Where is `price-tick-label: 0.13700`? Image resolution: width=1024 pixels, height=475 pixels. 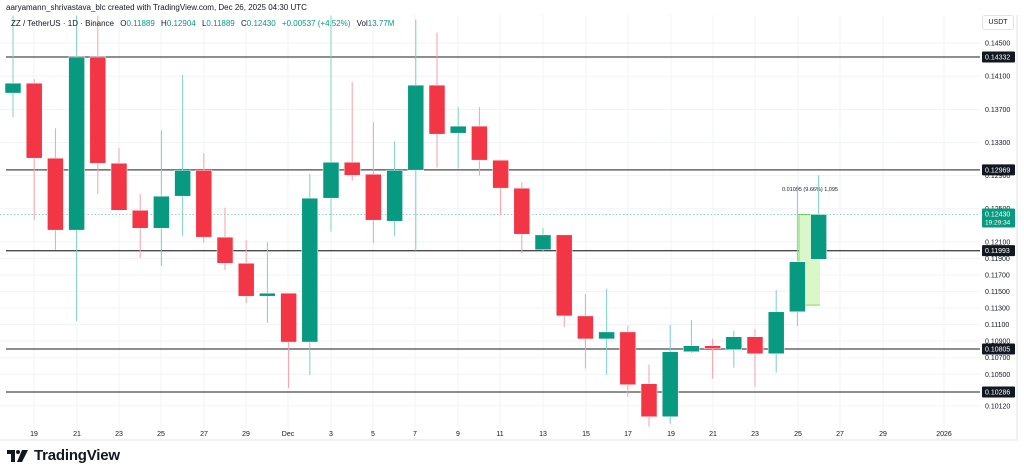
price-tick-label: 0.13700 is located at coordinates (997, 110).